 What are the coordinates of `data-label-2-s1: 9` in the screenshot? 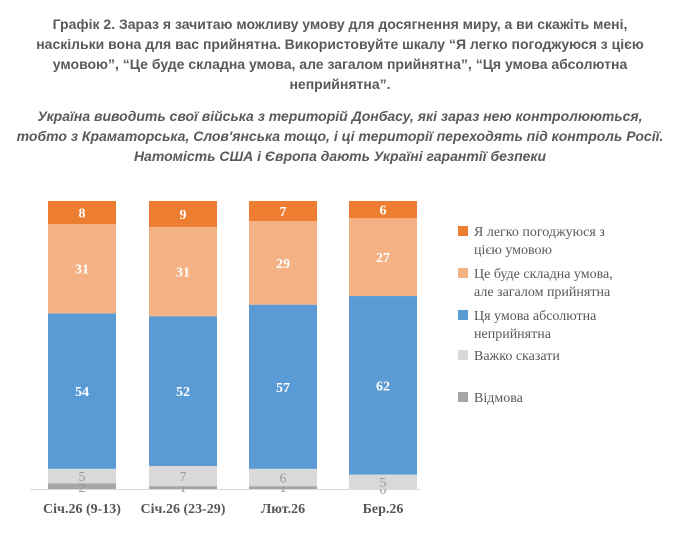 It's located at (183, 215).